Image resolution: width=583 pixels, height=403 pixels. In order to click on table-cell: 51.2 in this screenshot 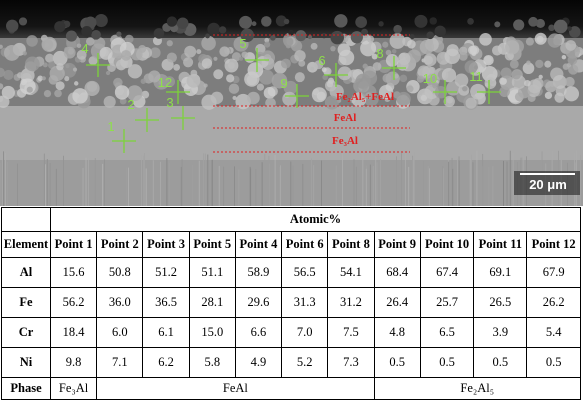, I will do `click(166, 272)`.